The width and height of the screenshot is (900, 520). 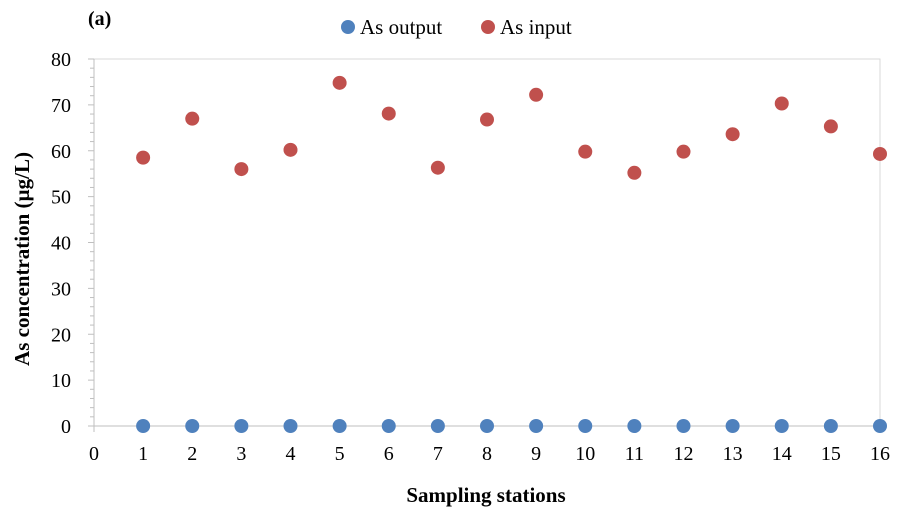 What do you see at coordinates (536, 454) in the screenshot?
I see `x-tick-label: 9` at bounding box center [536, 454].